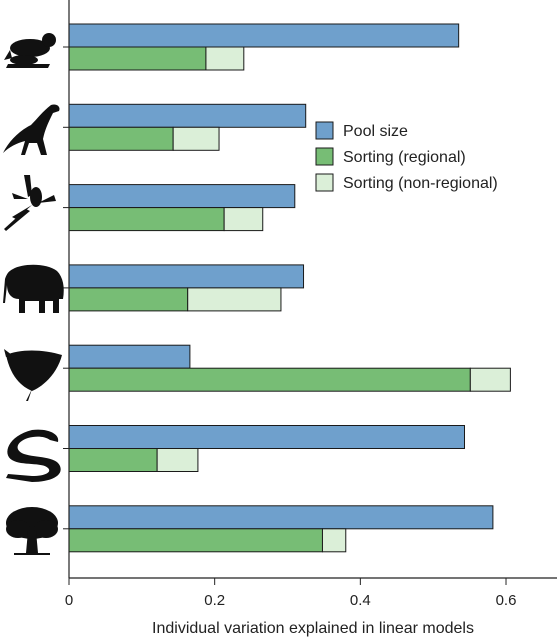  What do you see at coordinates (129, 356) in the screenshot?
I see `bar-pool-size-ray` at bounding box center [129, 356].